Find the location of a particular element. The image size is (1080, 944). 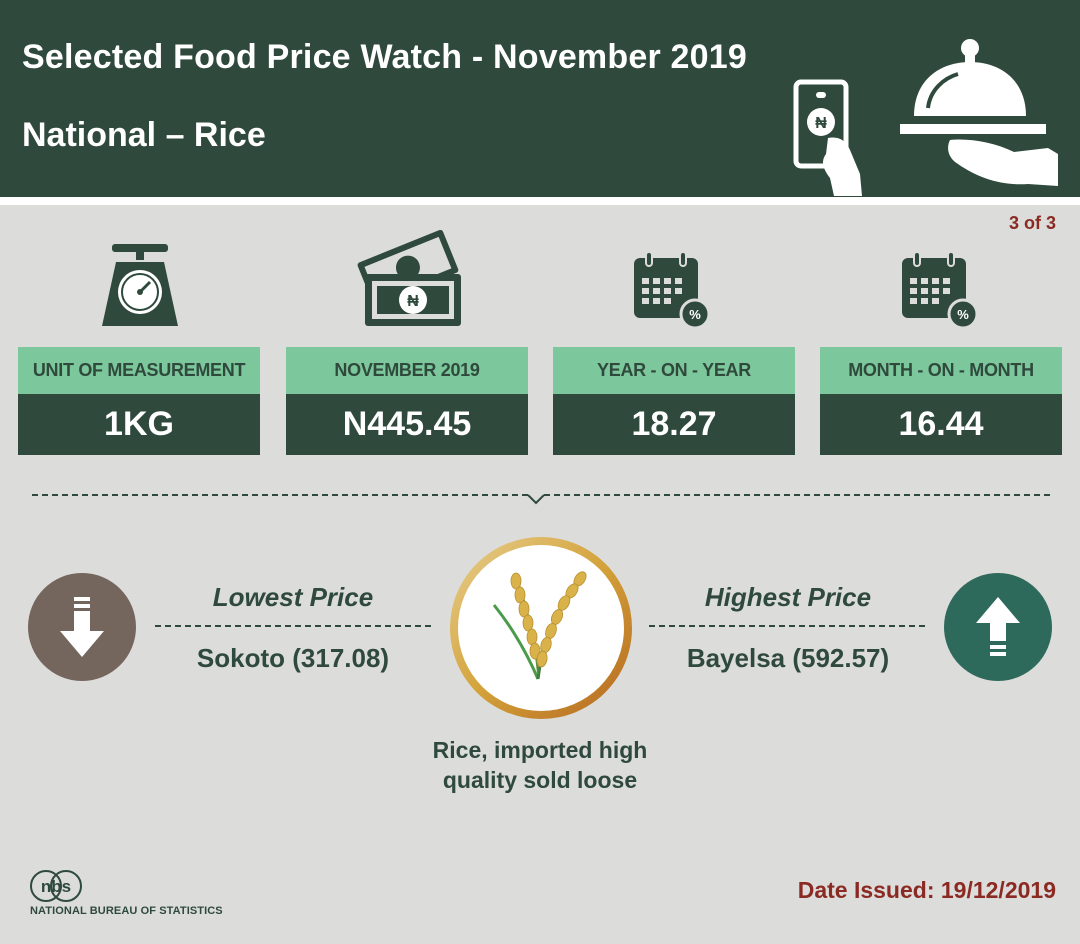

lowest-price-heading: Lowest Price is located at coordinates (293, 597).